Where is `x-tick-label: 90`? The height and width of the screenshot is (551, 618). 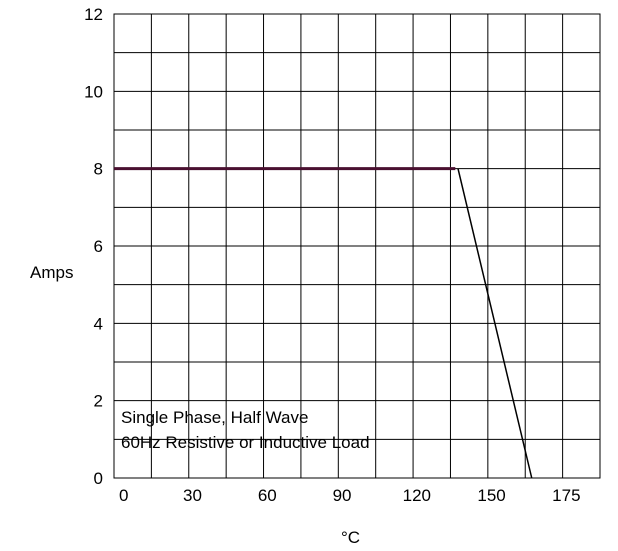 x-tick-label: 90 is located at coordinates (342, 495).